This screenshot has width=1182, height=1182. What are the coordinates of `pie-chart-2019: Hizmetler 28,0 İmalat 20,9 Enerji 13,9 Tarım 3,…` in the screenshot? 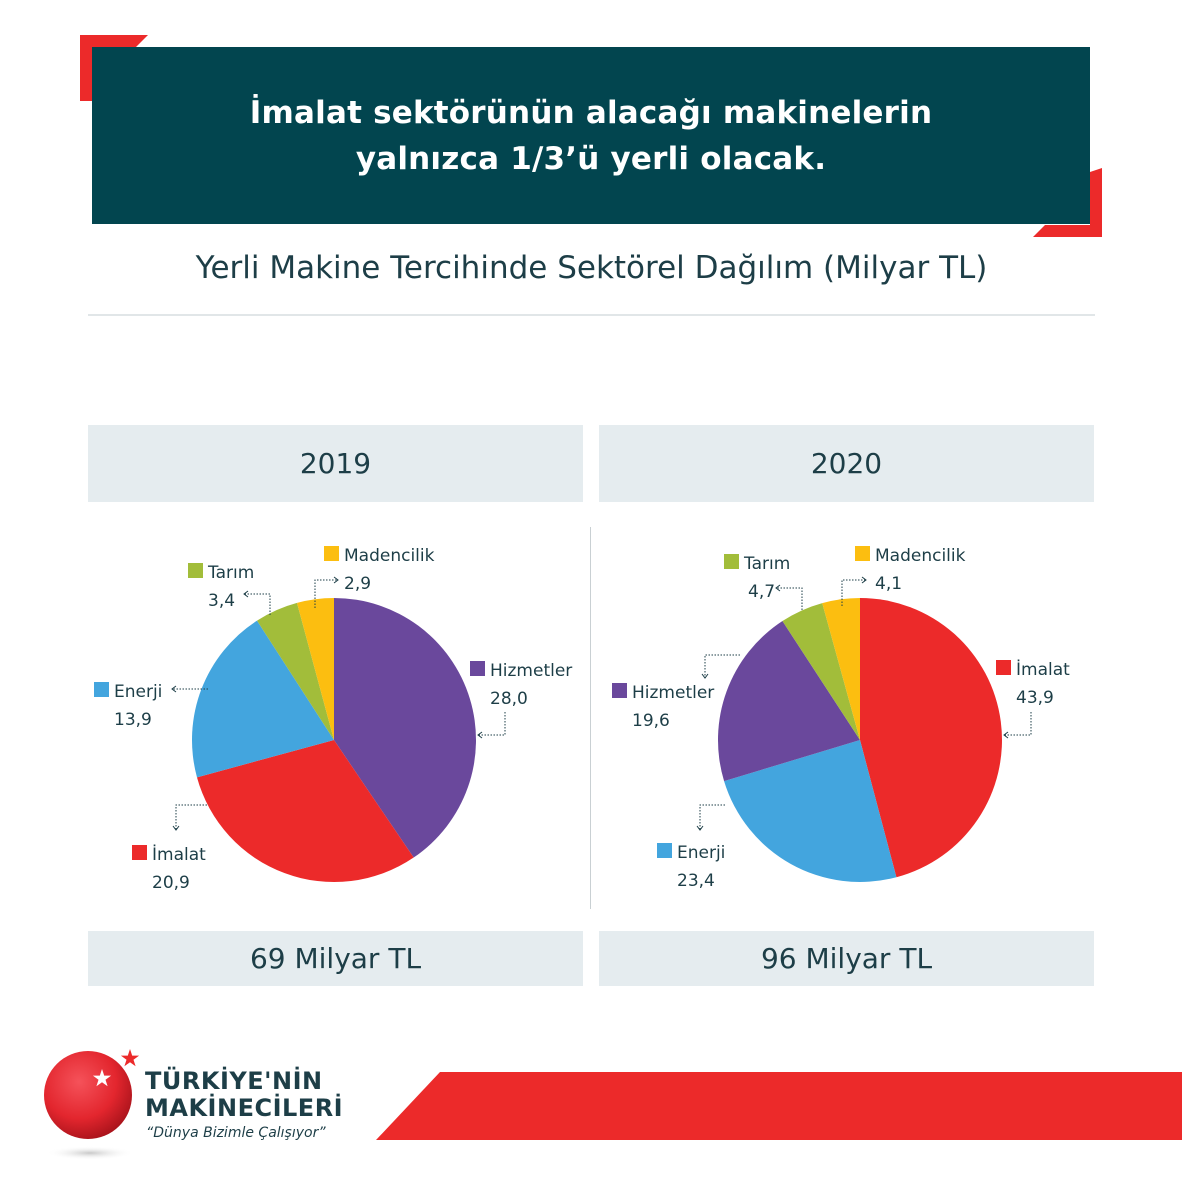 It's located at (333, 719).